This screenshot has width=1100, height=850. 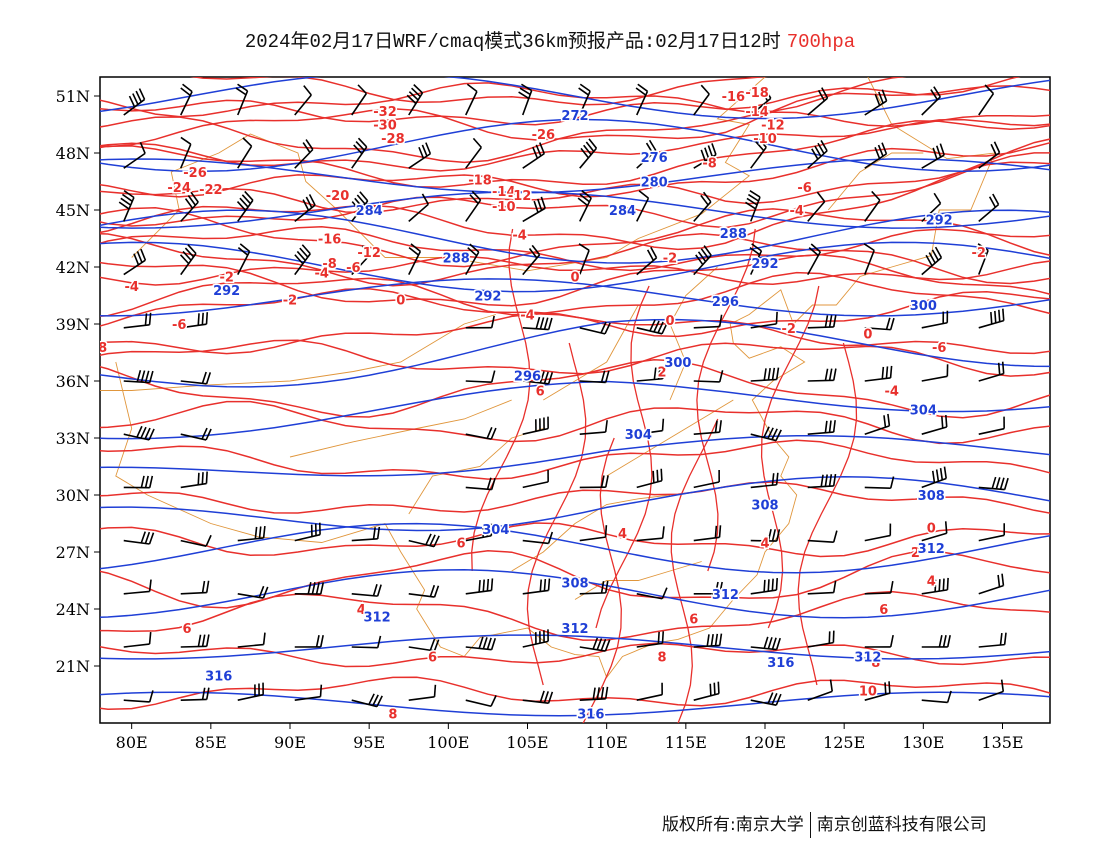 I want to click on temperature-label: 2, so click(x=662, y=373).